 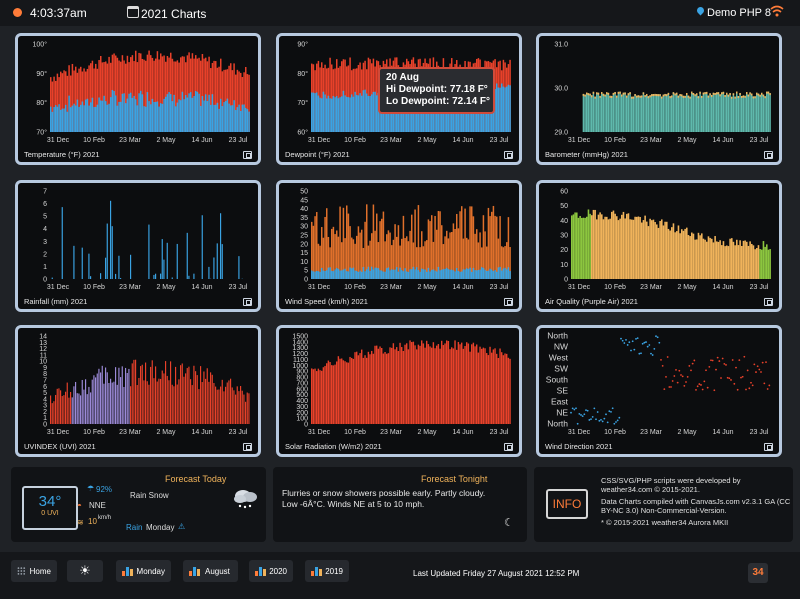 I want to click on monday-button: Monday, so click(x=143, y=571).